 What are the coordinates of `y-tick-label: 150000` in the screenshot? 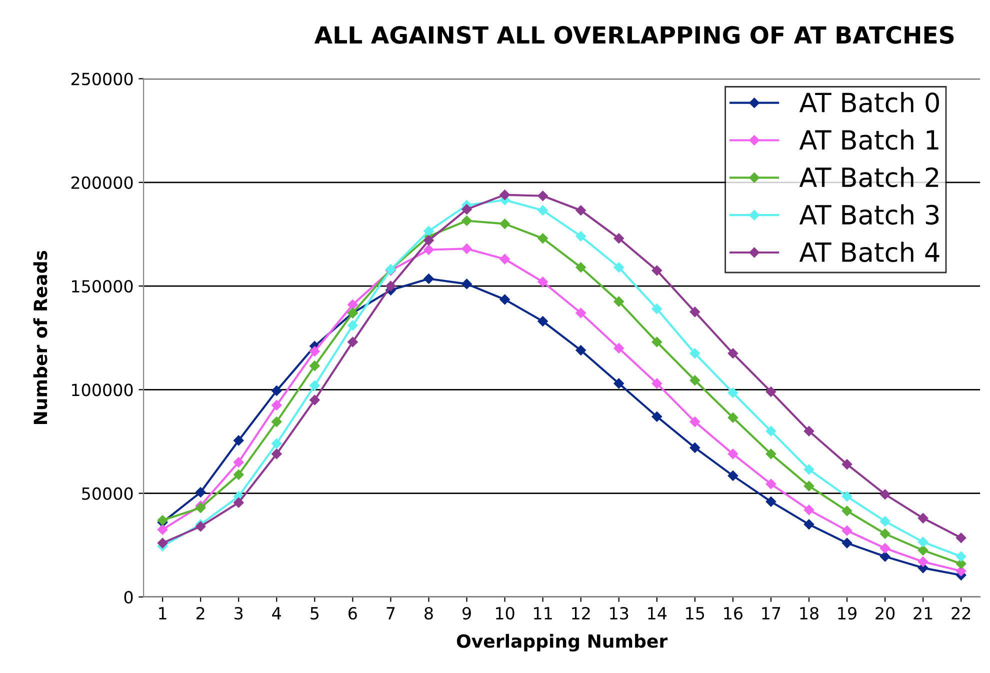 It's located at (102, 286).